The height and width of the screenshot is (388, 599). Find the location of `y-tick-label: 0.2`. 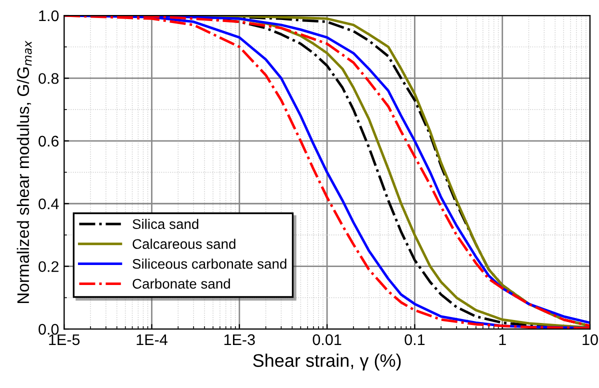

y-tick-label: 0.2 is located at coordinates (48, 266).